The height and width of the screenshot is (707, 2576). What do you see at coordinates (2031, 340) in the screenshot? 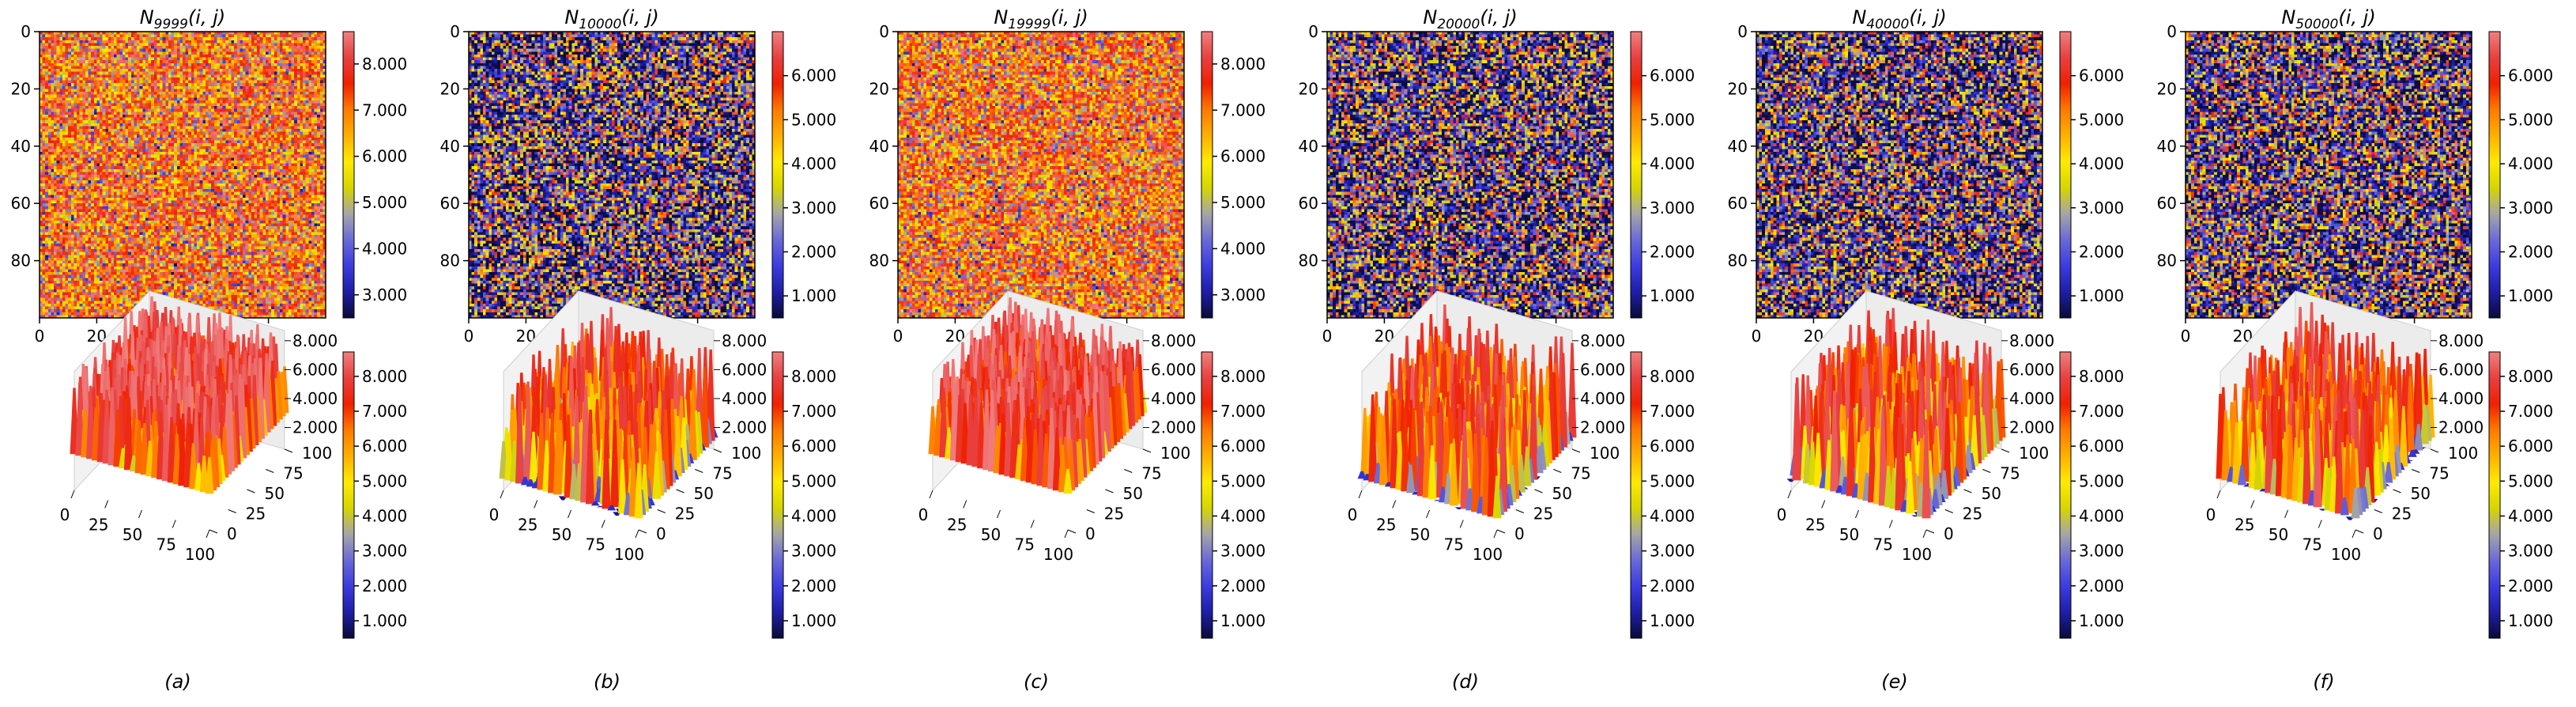
I see `surface-z-tick-label: 8.000` at bounding box center [2031, 340].